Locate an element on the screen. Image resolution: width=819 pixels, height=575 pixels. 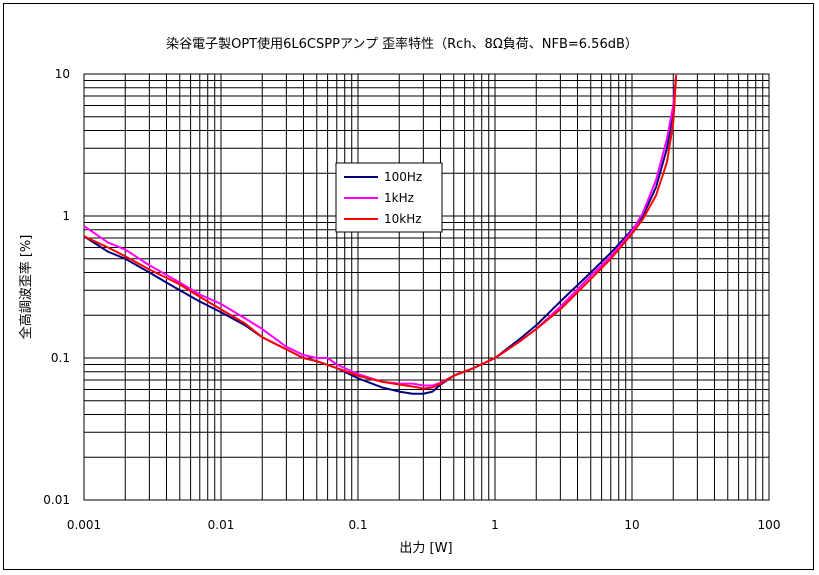
y-tick-label: 0.01 is located at coordinates (56, 500).